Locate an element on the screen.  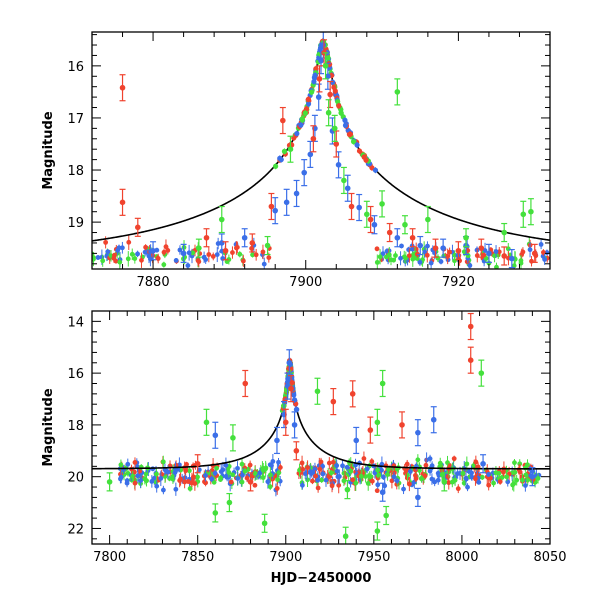
x-tick-label: 7850 is located at coordinates (197, 557).